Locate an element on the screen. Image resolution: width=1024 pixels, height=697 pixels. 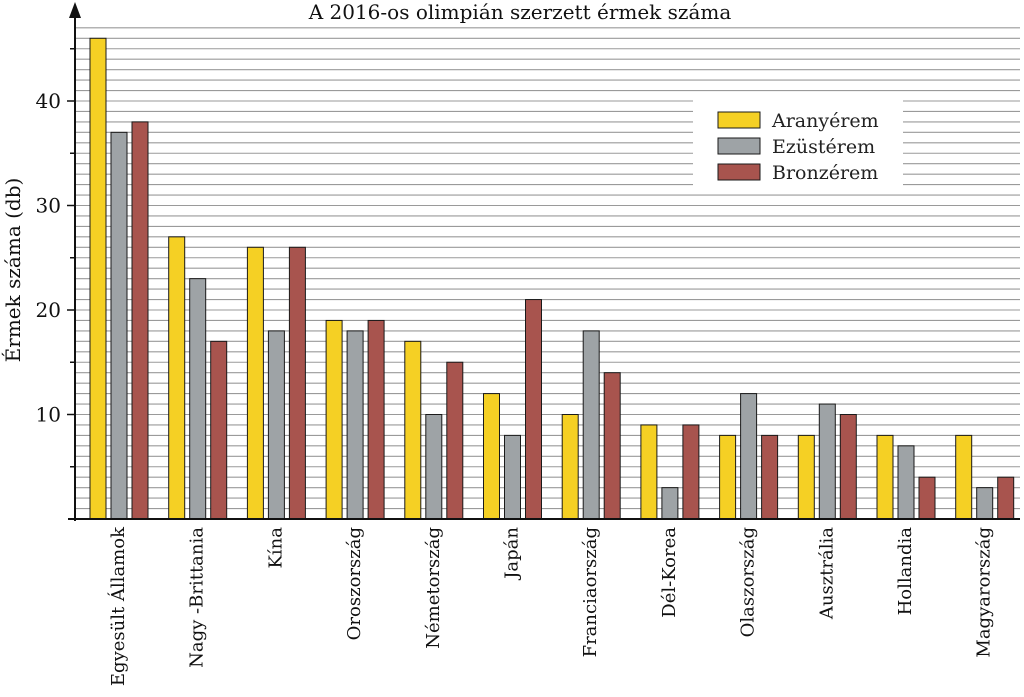
legend-label: Bronzérem is located at coordinates (825, 173).